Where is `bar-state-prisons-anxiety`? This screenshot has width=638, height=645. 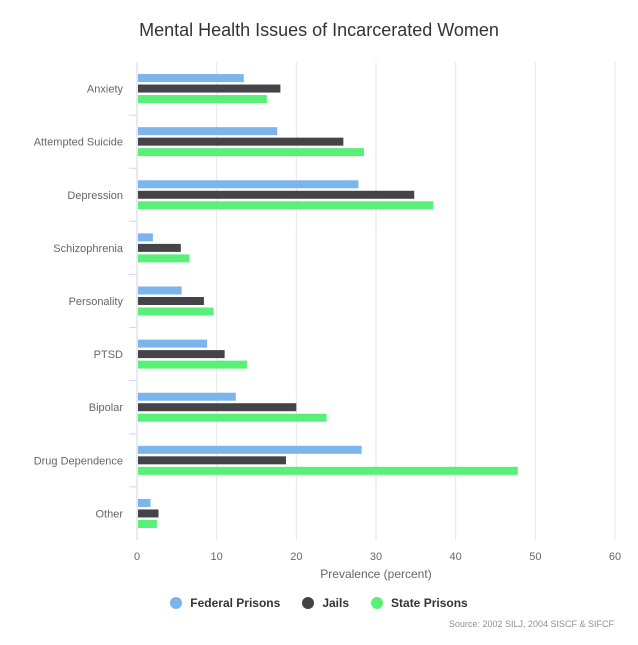 bar-state-prisons-anxiety is located at coordinates (202, 99).